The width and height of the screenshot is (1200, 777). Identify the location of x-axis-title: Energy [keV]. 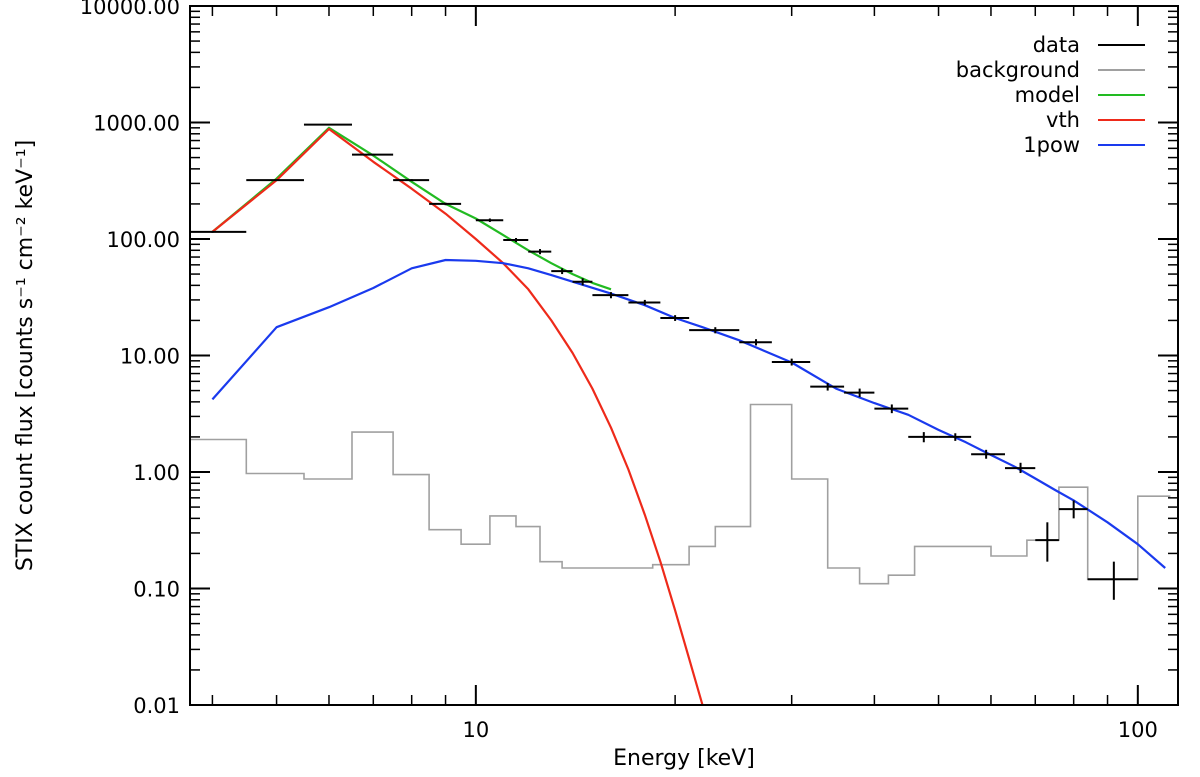
(684, 758).